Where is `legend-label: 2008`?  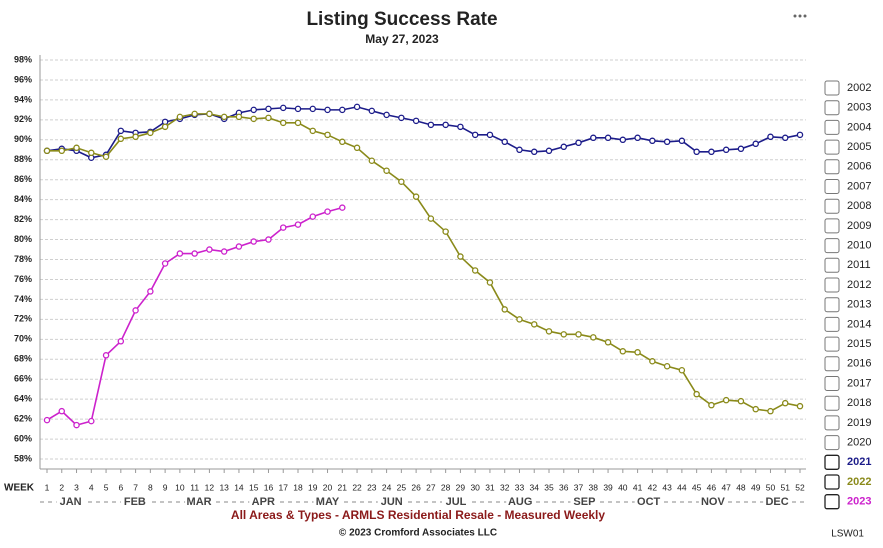
legend-label: 2008 is located at coordinates (859, 206).